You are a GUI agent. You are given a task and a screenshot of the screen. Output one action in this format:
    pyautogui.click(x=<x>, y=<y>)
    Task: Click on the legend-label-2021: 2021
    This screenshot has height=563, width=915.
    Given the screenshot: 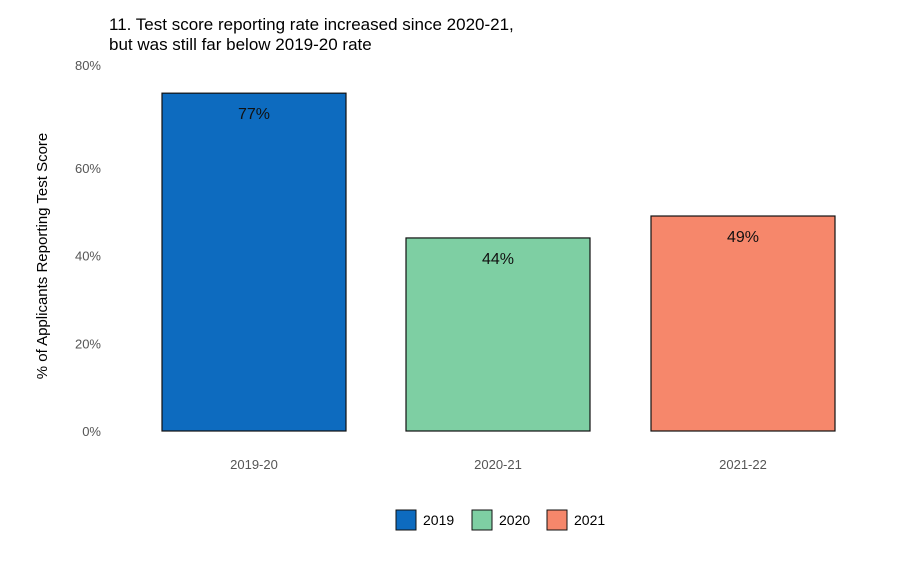 What is the action you would take?
    pyautogui.click(x=589, y=520)
    